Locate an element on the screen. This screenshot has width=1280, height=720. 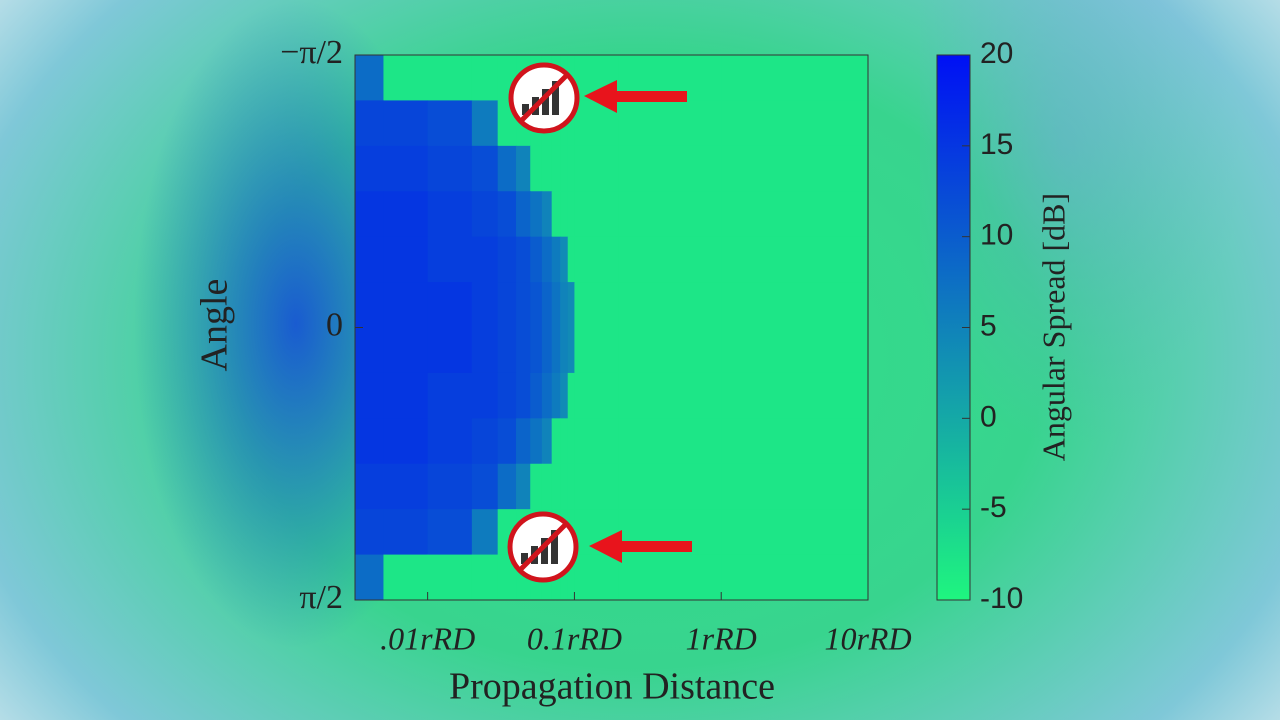
colorbar-tick-label: 10 is located at coordinates (996, 235).